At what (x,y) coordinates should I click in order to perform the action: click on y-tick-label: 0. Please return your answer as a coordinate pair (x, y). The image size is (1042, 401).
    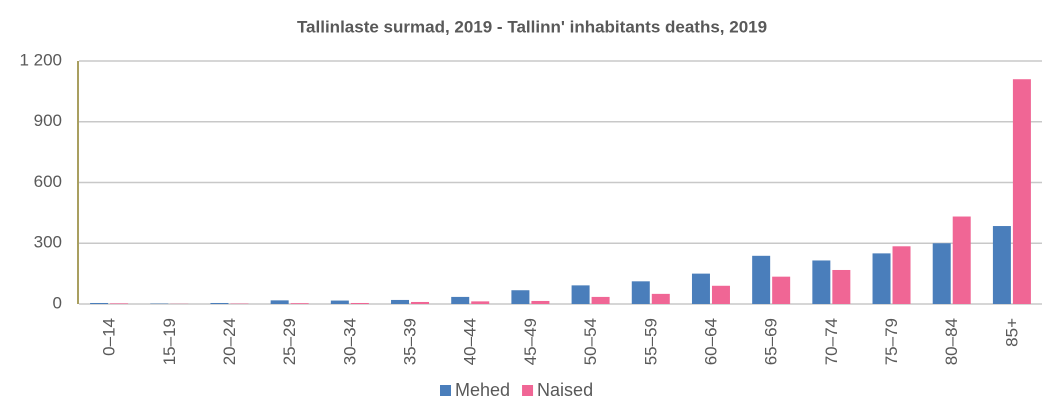
    Looking at the image, I should click on (57, 302).